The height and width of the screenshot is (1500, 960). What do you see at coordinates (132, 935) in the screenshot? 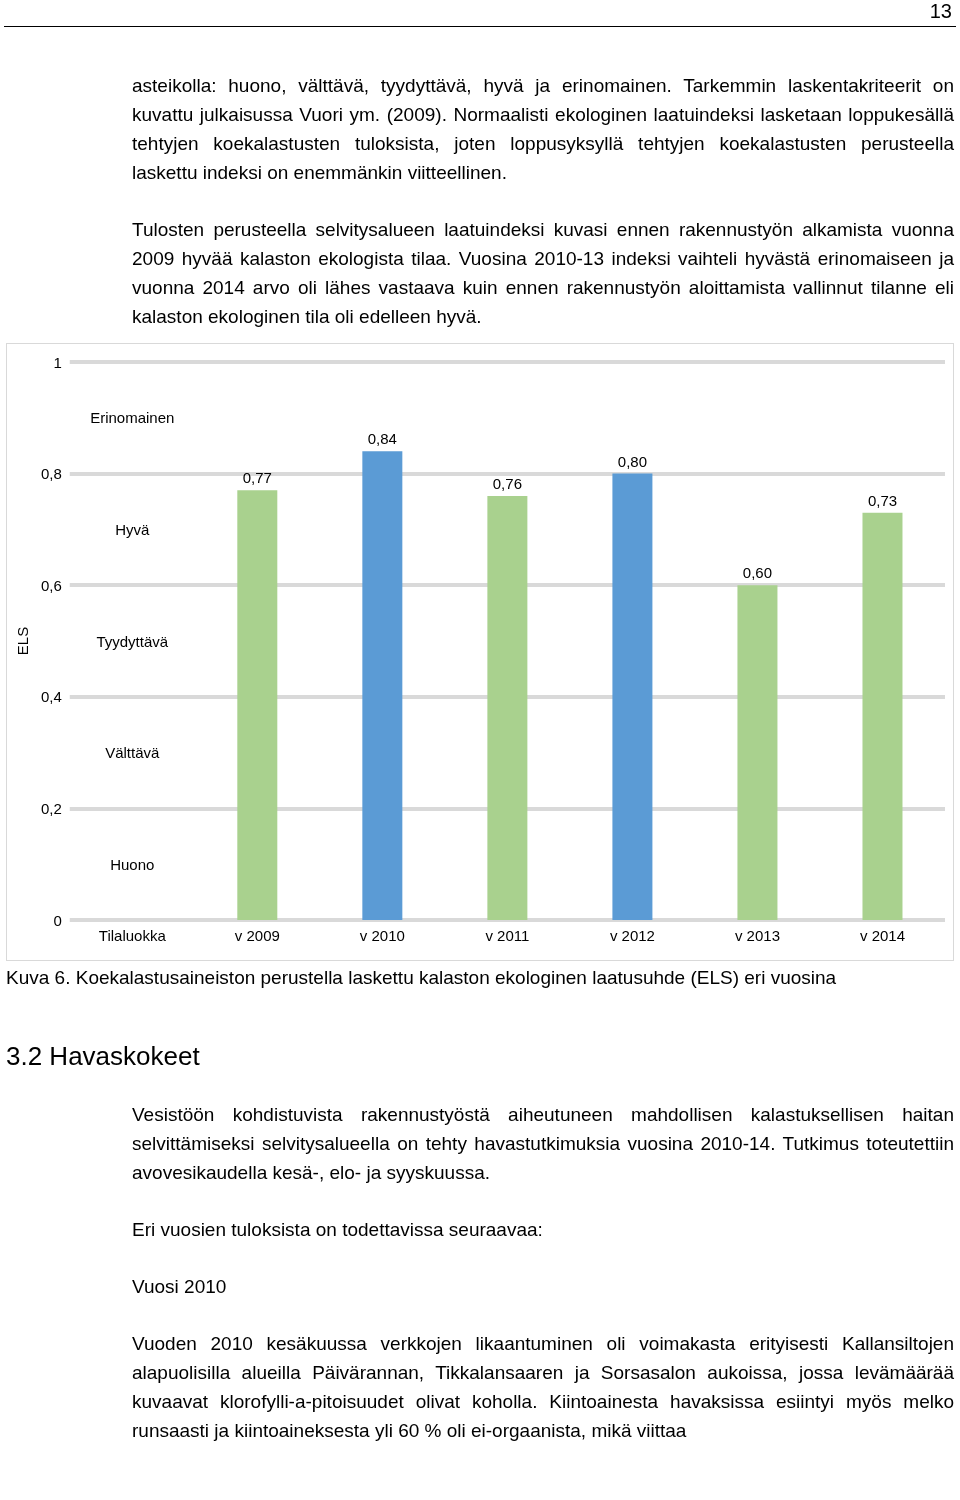
I see `x-tick-label: Tilaluokka` at bounding box center [132, 935].